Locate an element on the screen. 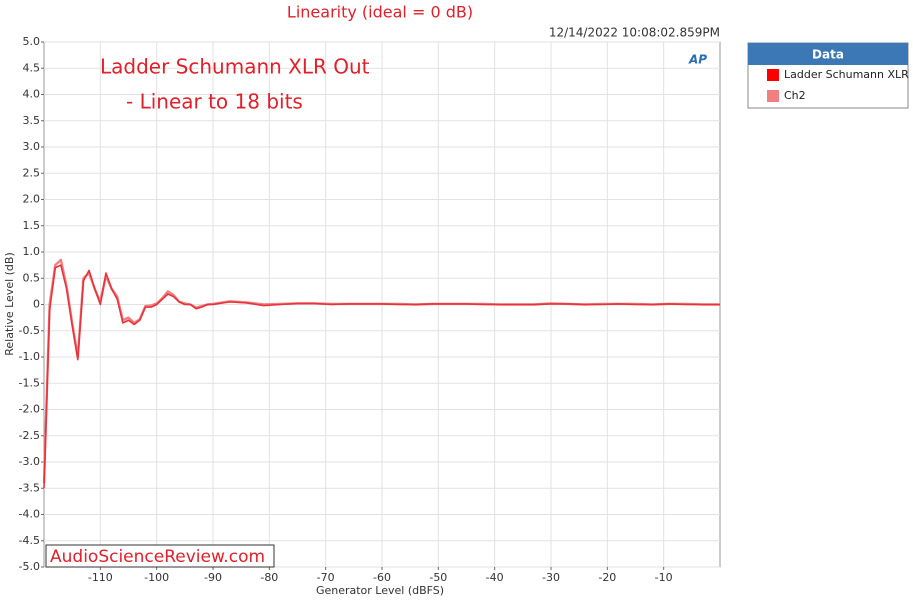  watermark-box is located at coordinates (160, 556).